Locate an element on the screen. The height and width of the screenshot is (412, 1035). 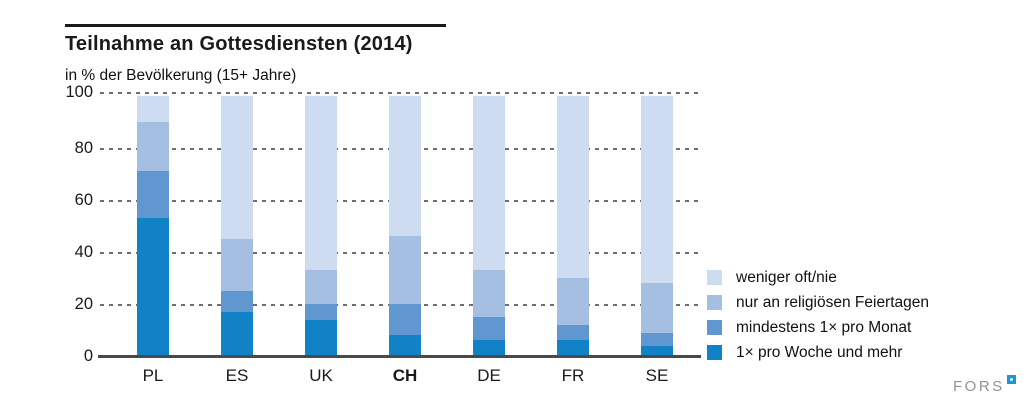
y-tick-label-80: 80 is located at coordinates (83, 148).